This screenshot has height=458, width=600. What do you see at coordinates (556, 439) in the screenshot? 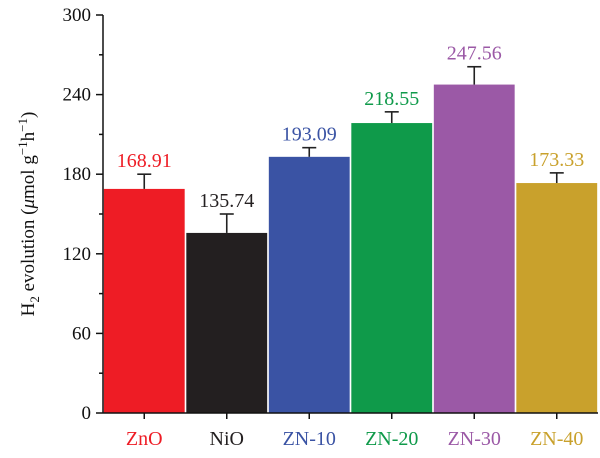
I see `x-tick-label-zn-40: ZN-40` at bounding box center [556, 439].